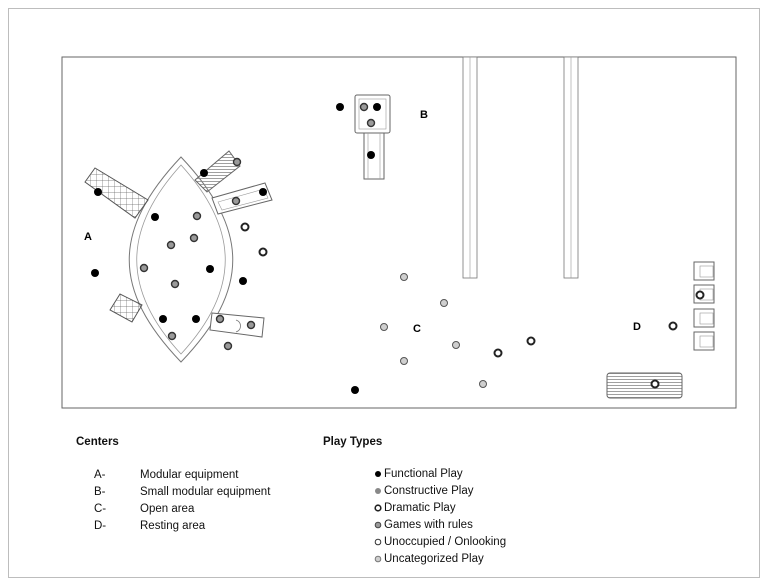  I want to click on fence-right, so click(571, 167).